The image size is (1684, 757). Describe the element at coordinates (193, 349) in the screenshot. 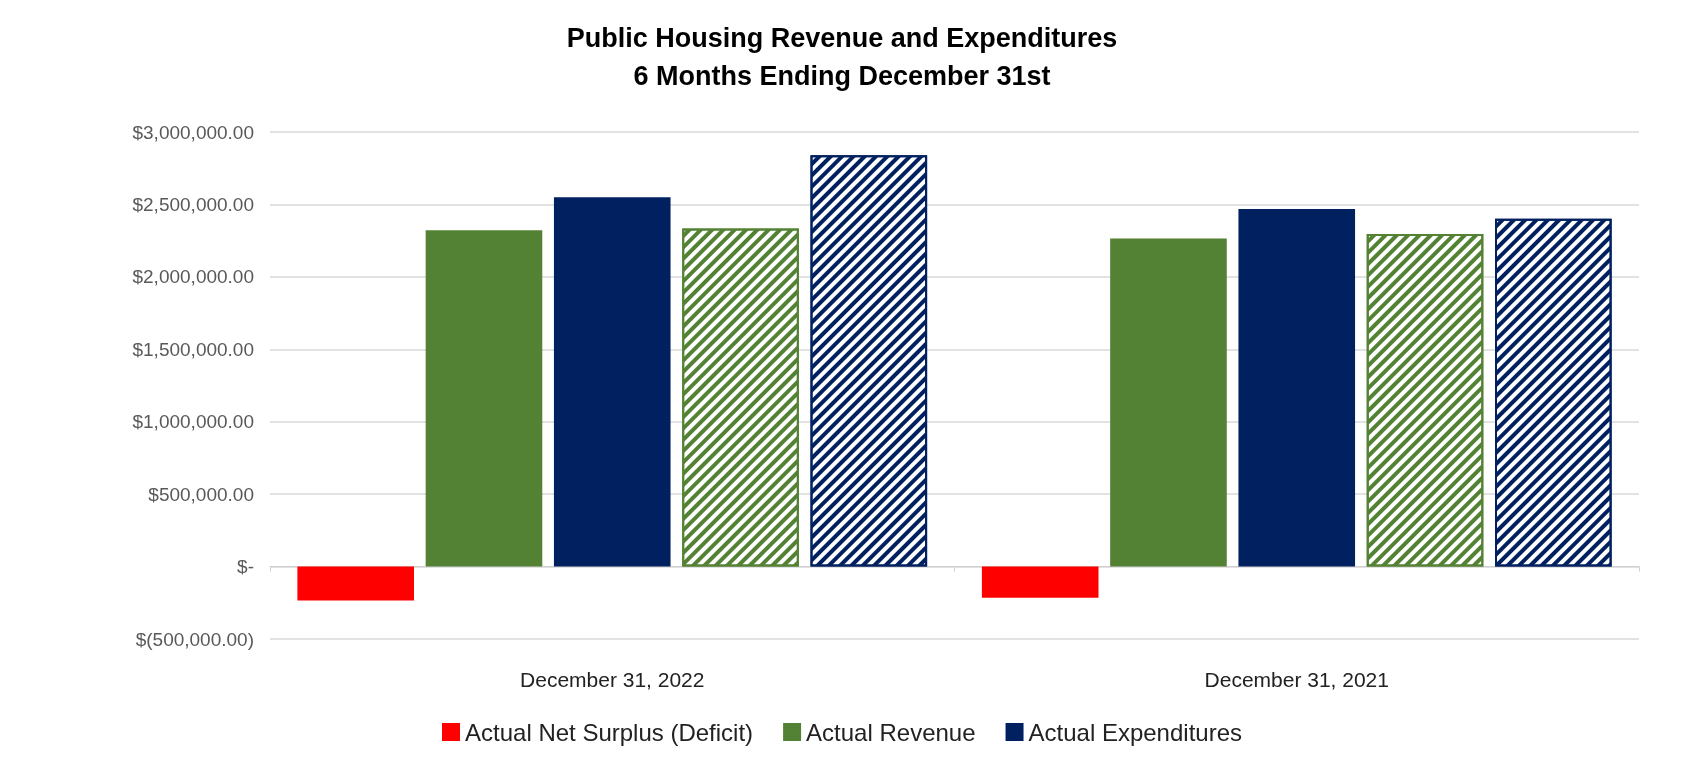

I see `y-tick-label: $1,500,000.00` at that location.